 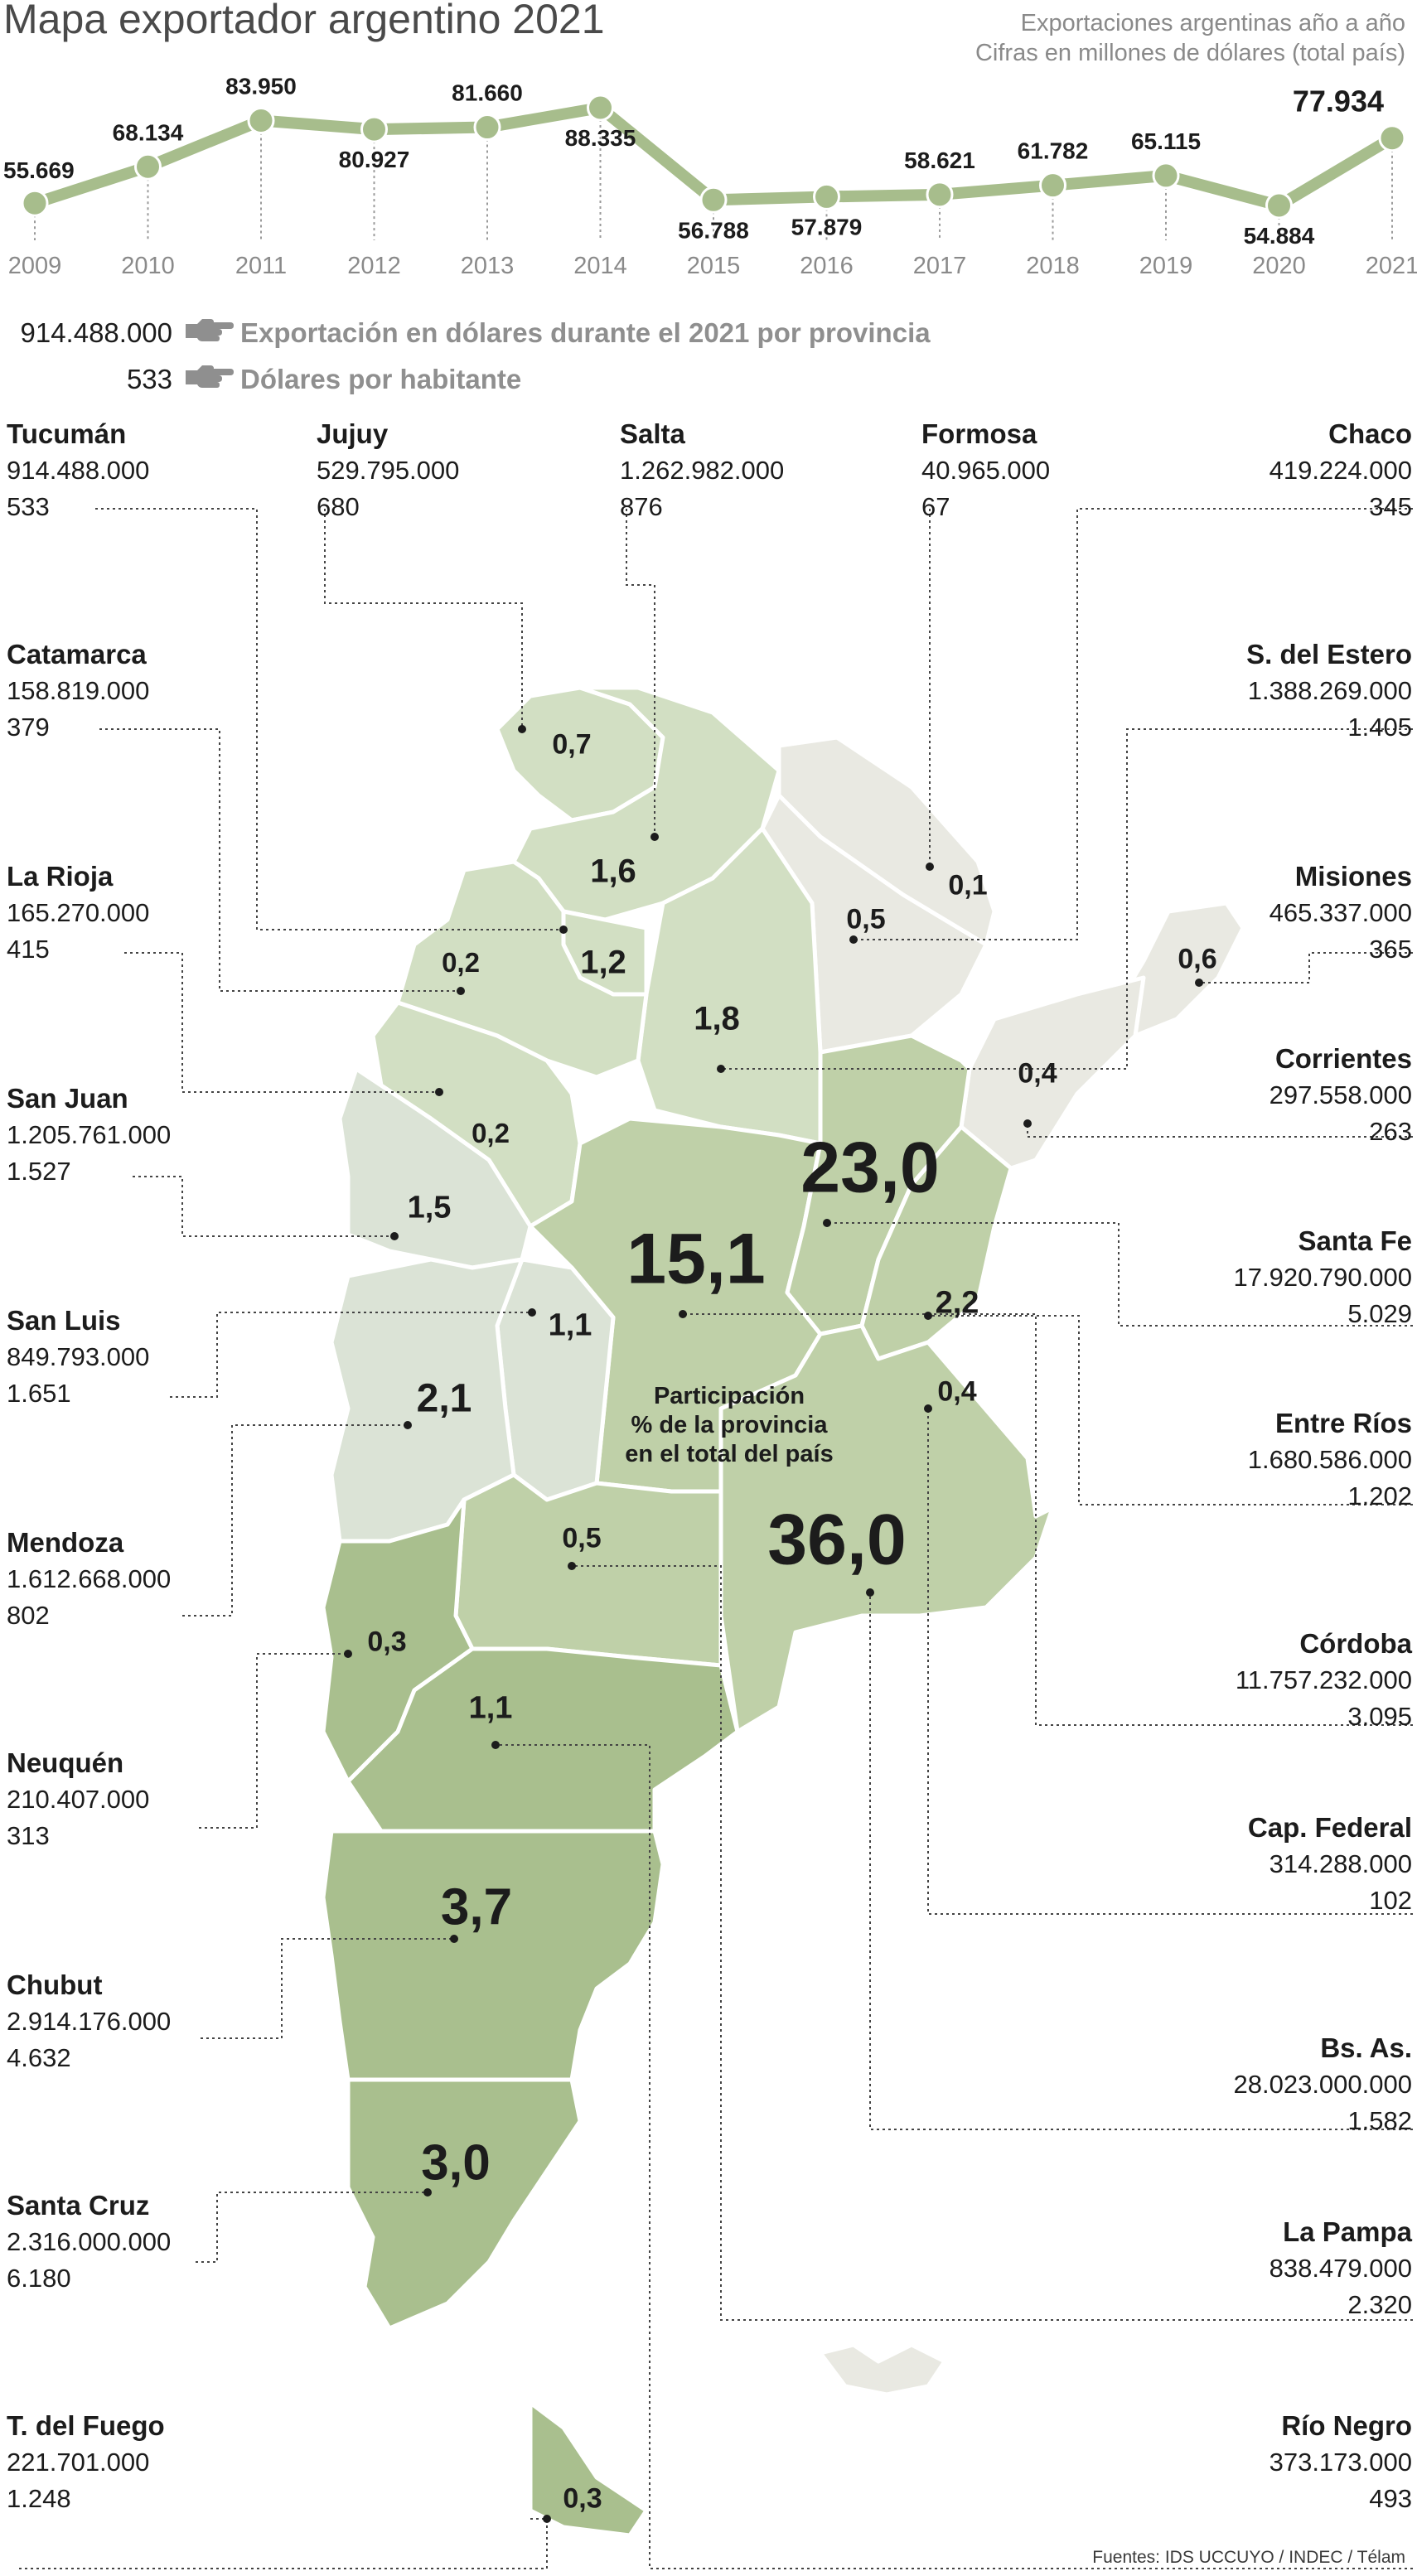 I want to click on data-label: 54.884, so click(x=1279, y=236).